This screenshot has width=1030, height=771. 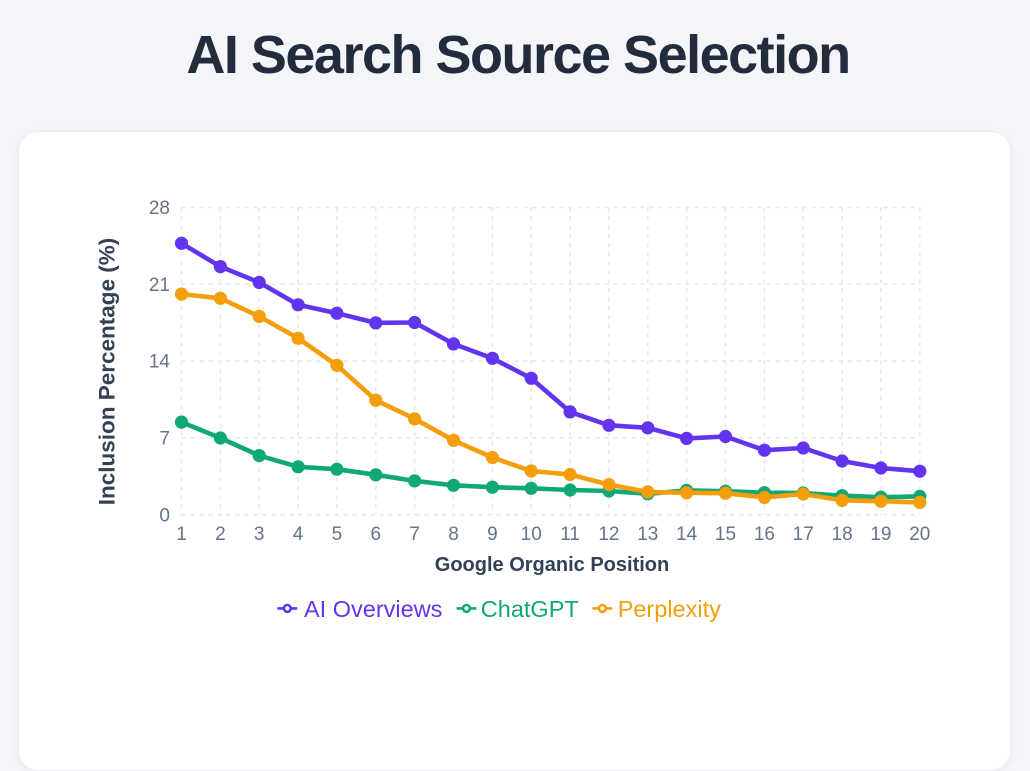 What do you see at coordinates (298, 534) in the screenshot?
I see `svg-text: 4` at bounding box center [298, 534].